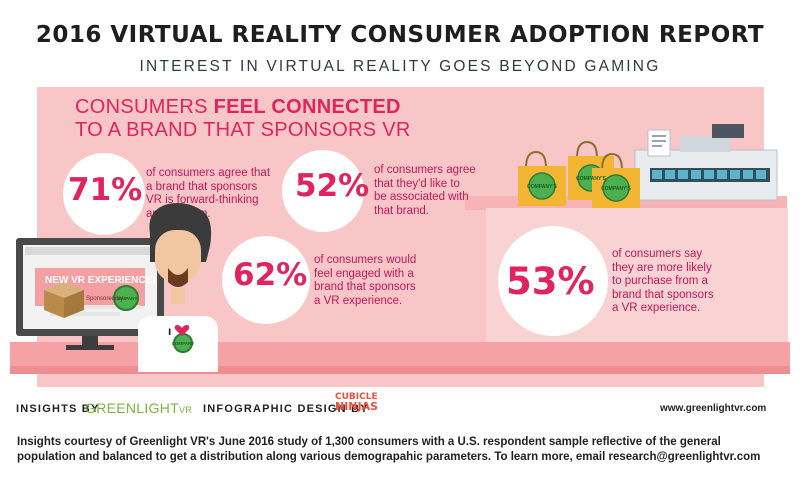 Image resolution: width=800 pixels, height=487 pixels. What do you see at coordinates (425, 170) in the screenshot?
I see `stat-52-line: of consumers agree` at bounding box center [425, 170].